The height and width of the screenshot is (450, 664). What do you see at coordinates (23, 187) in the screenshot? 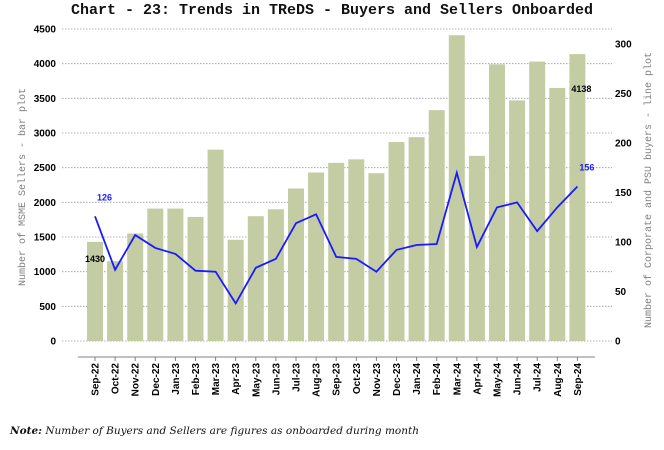
I see `left-axis-title: Number of MSME Sellers - bar plot` at bounding box center [23, 187].